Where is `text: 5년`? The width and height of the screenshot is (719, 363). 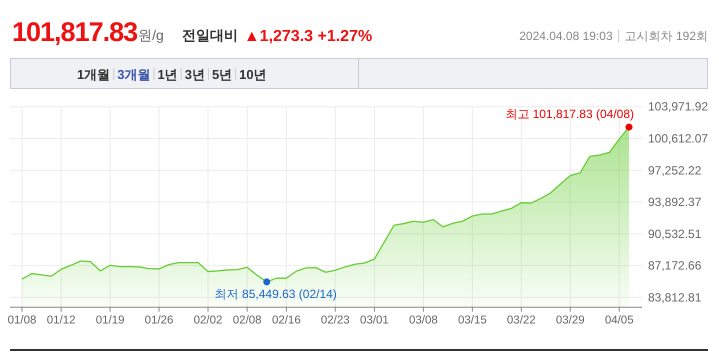
text: 5년 is located at coordinates (222, 74).